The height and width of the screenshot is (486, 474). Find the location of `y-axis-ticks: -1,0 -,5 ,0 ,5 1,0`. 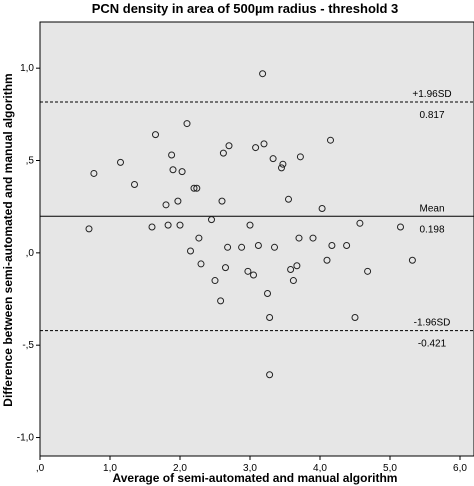

y-axis-ticks: -1,0 -,5 ,0 ,5 1,0 is located at coordinates (28, 253).